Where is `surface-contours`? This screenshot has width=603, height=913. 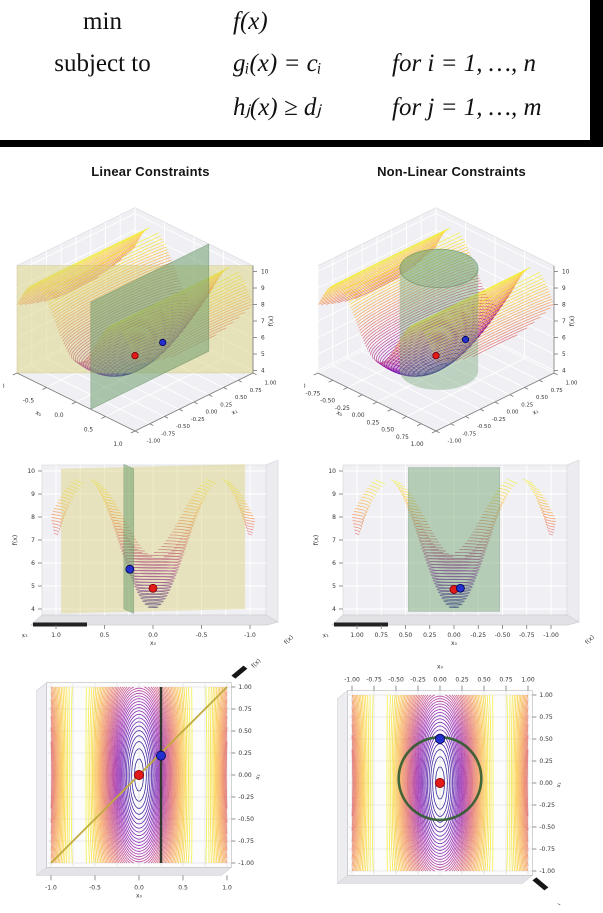
surface-contours is located at coordinates (435, 302).